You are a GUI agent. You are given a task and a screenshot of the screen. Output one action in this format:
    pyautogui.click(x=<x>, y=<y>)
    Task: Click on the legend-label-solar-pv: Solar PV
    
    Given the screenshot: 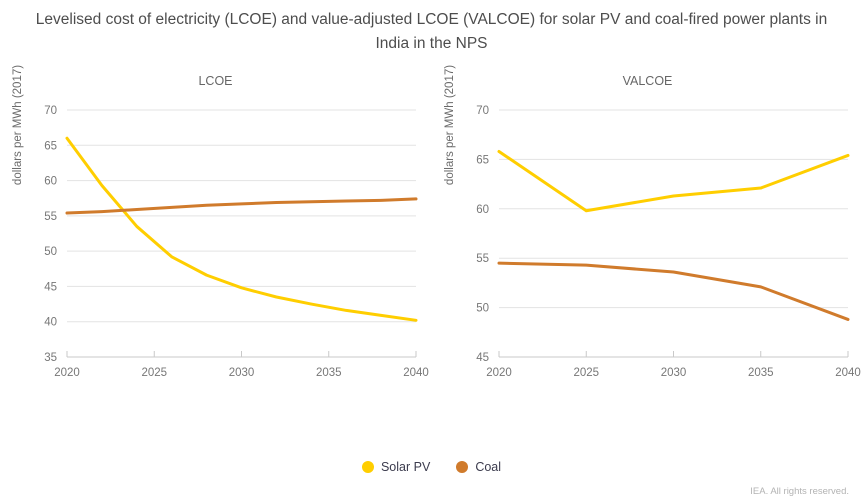 What is the action you would take?
    pyautogui.click(x=405, y=467)
    